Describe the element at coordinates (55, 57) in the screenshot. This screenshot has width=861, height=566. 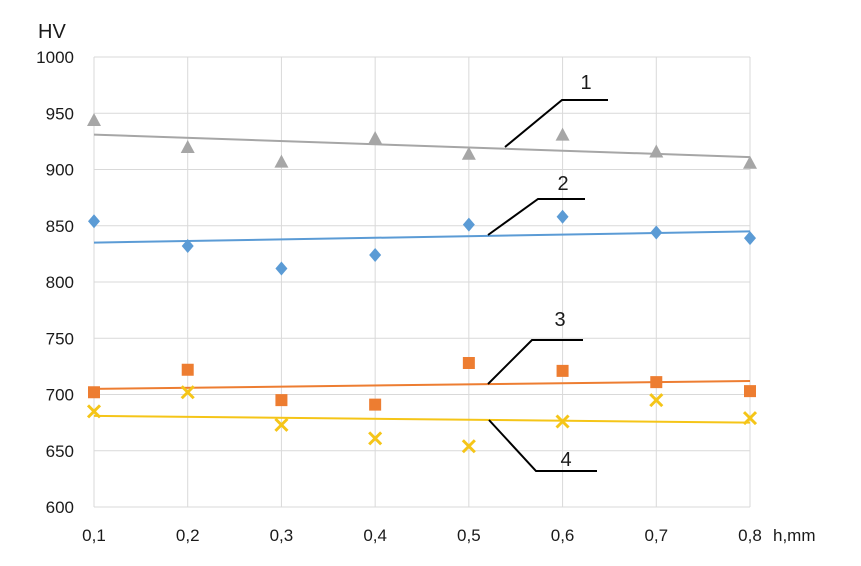
I see `y-tick-label: 1000` at that location.